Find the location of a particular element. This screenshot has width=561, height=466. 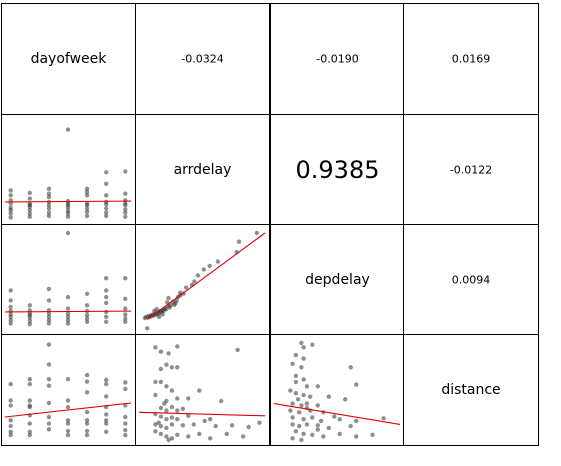

scatter-panel is located at coordinates (202, 390).